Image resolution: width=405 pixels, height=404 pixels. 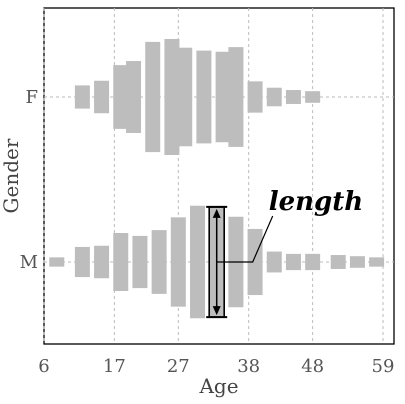 What do you see at coordinates (216, 213) in the screenshot?
I see `arrowhead-up-icon` at bounding box center [216, 213].